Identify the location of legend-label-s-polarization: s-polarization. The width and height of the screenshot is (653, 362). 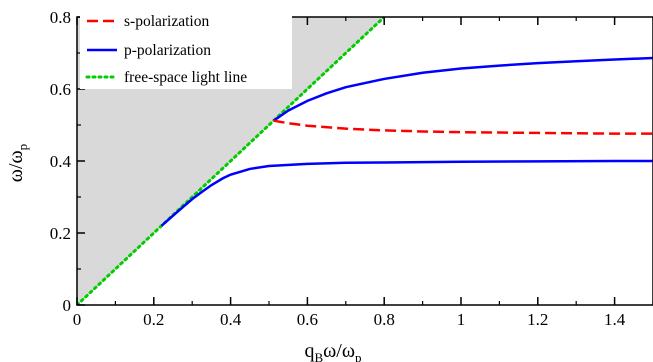
(166, 21).